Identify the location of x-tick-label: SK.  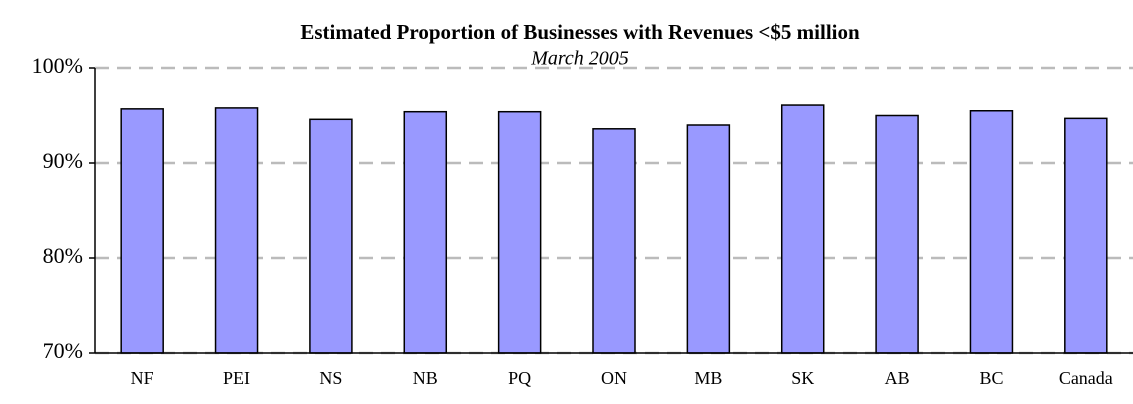
(802, 378).